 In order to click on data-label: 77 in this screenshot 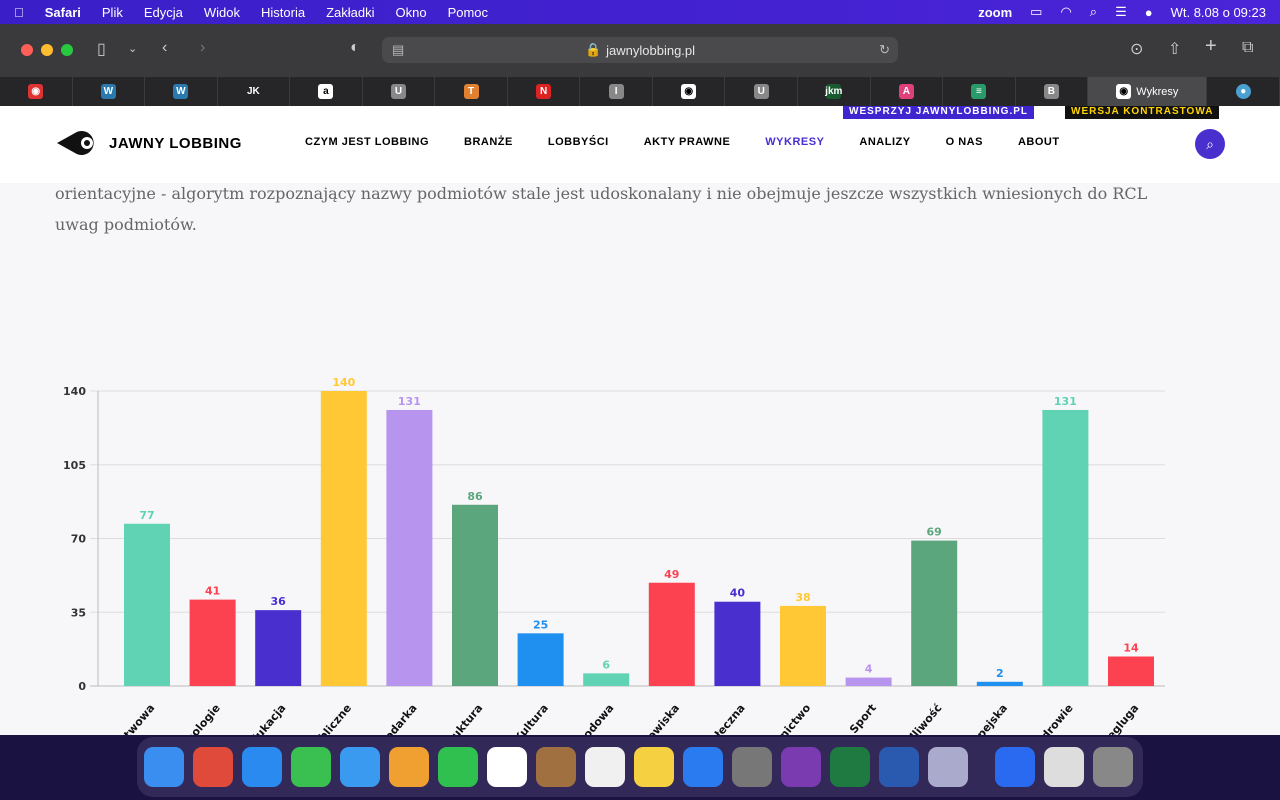, I will do `click(146, 515)`.